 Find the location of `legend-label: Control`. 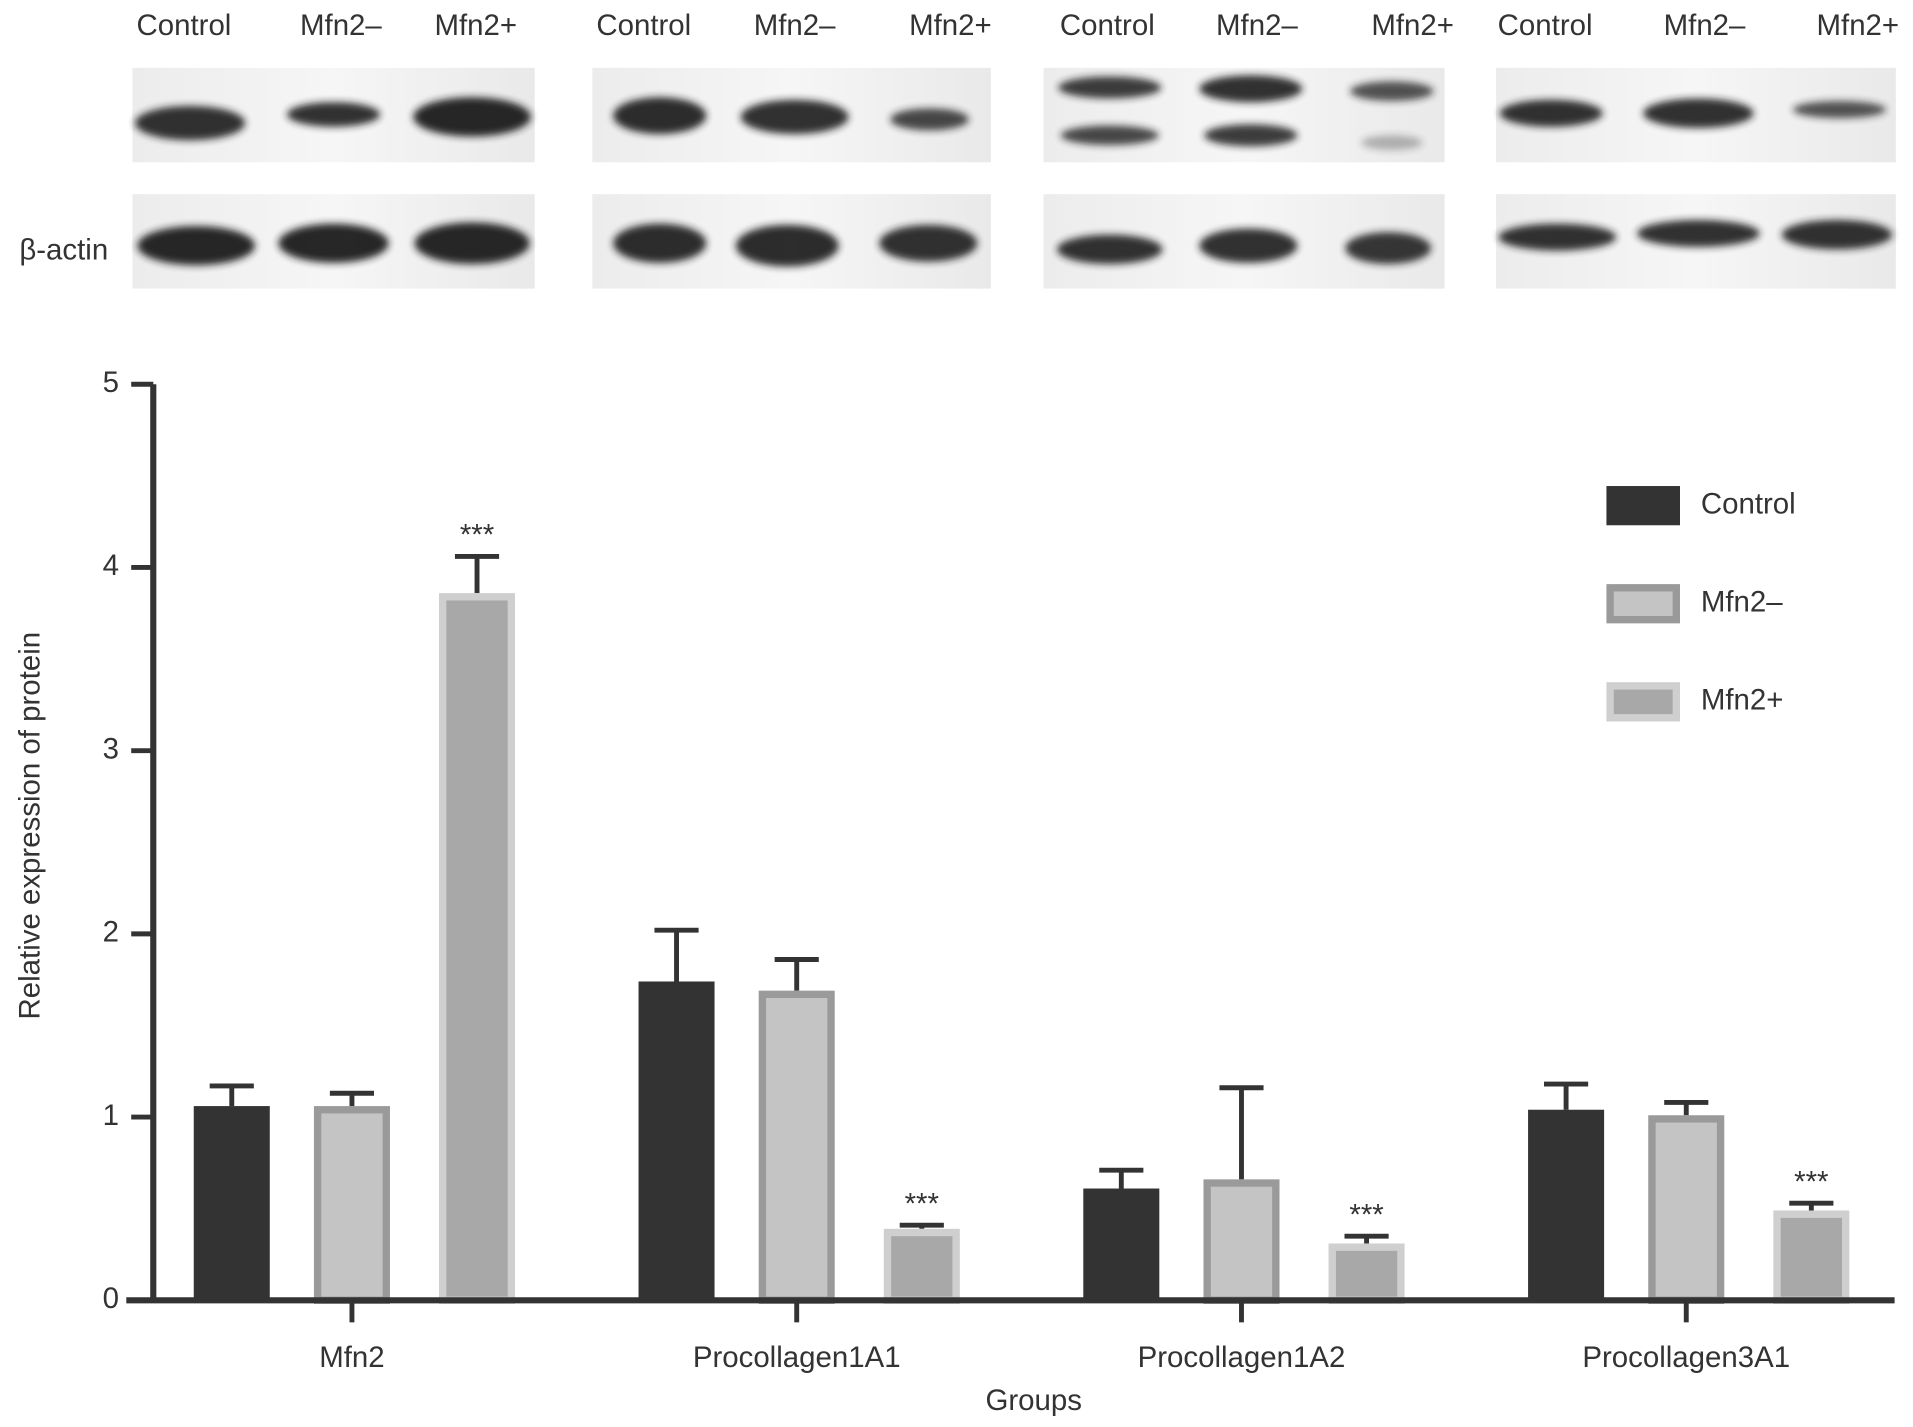

legend-label: Control is located at coordinates (1748, 503).